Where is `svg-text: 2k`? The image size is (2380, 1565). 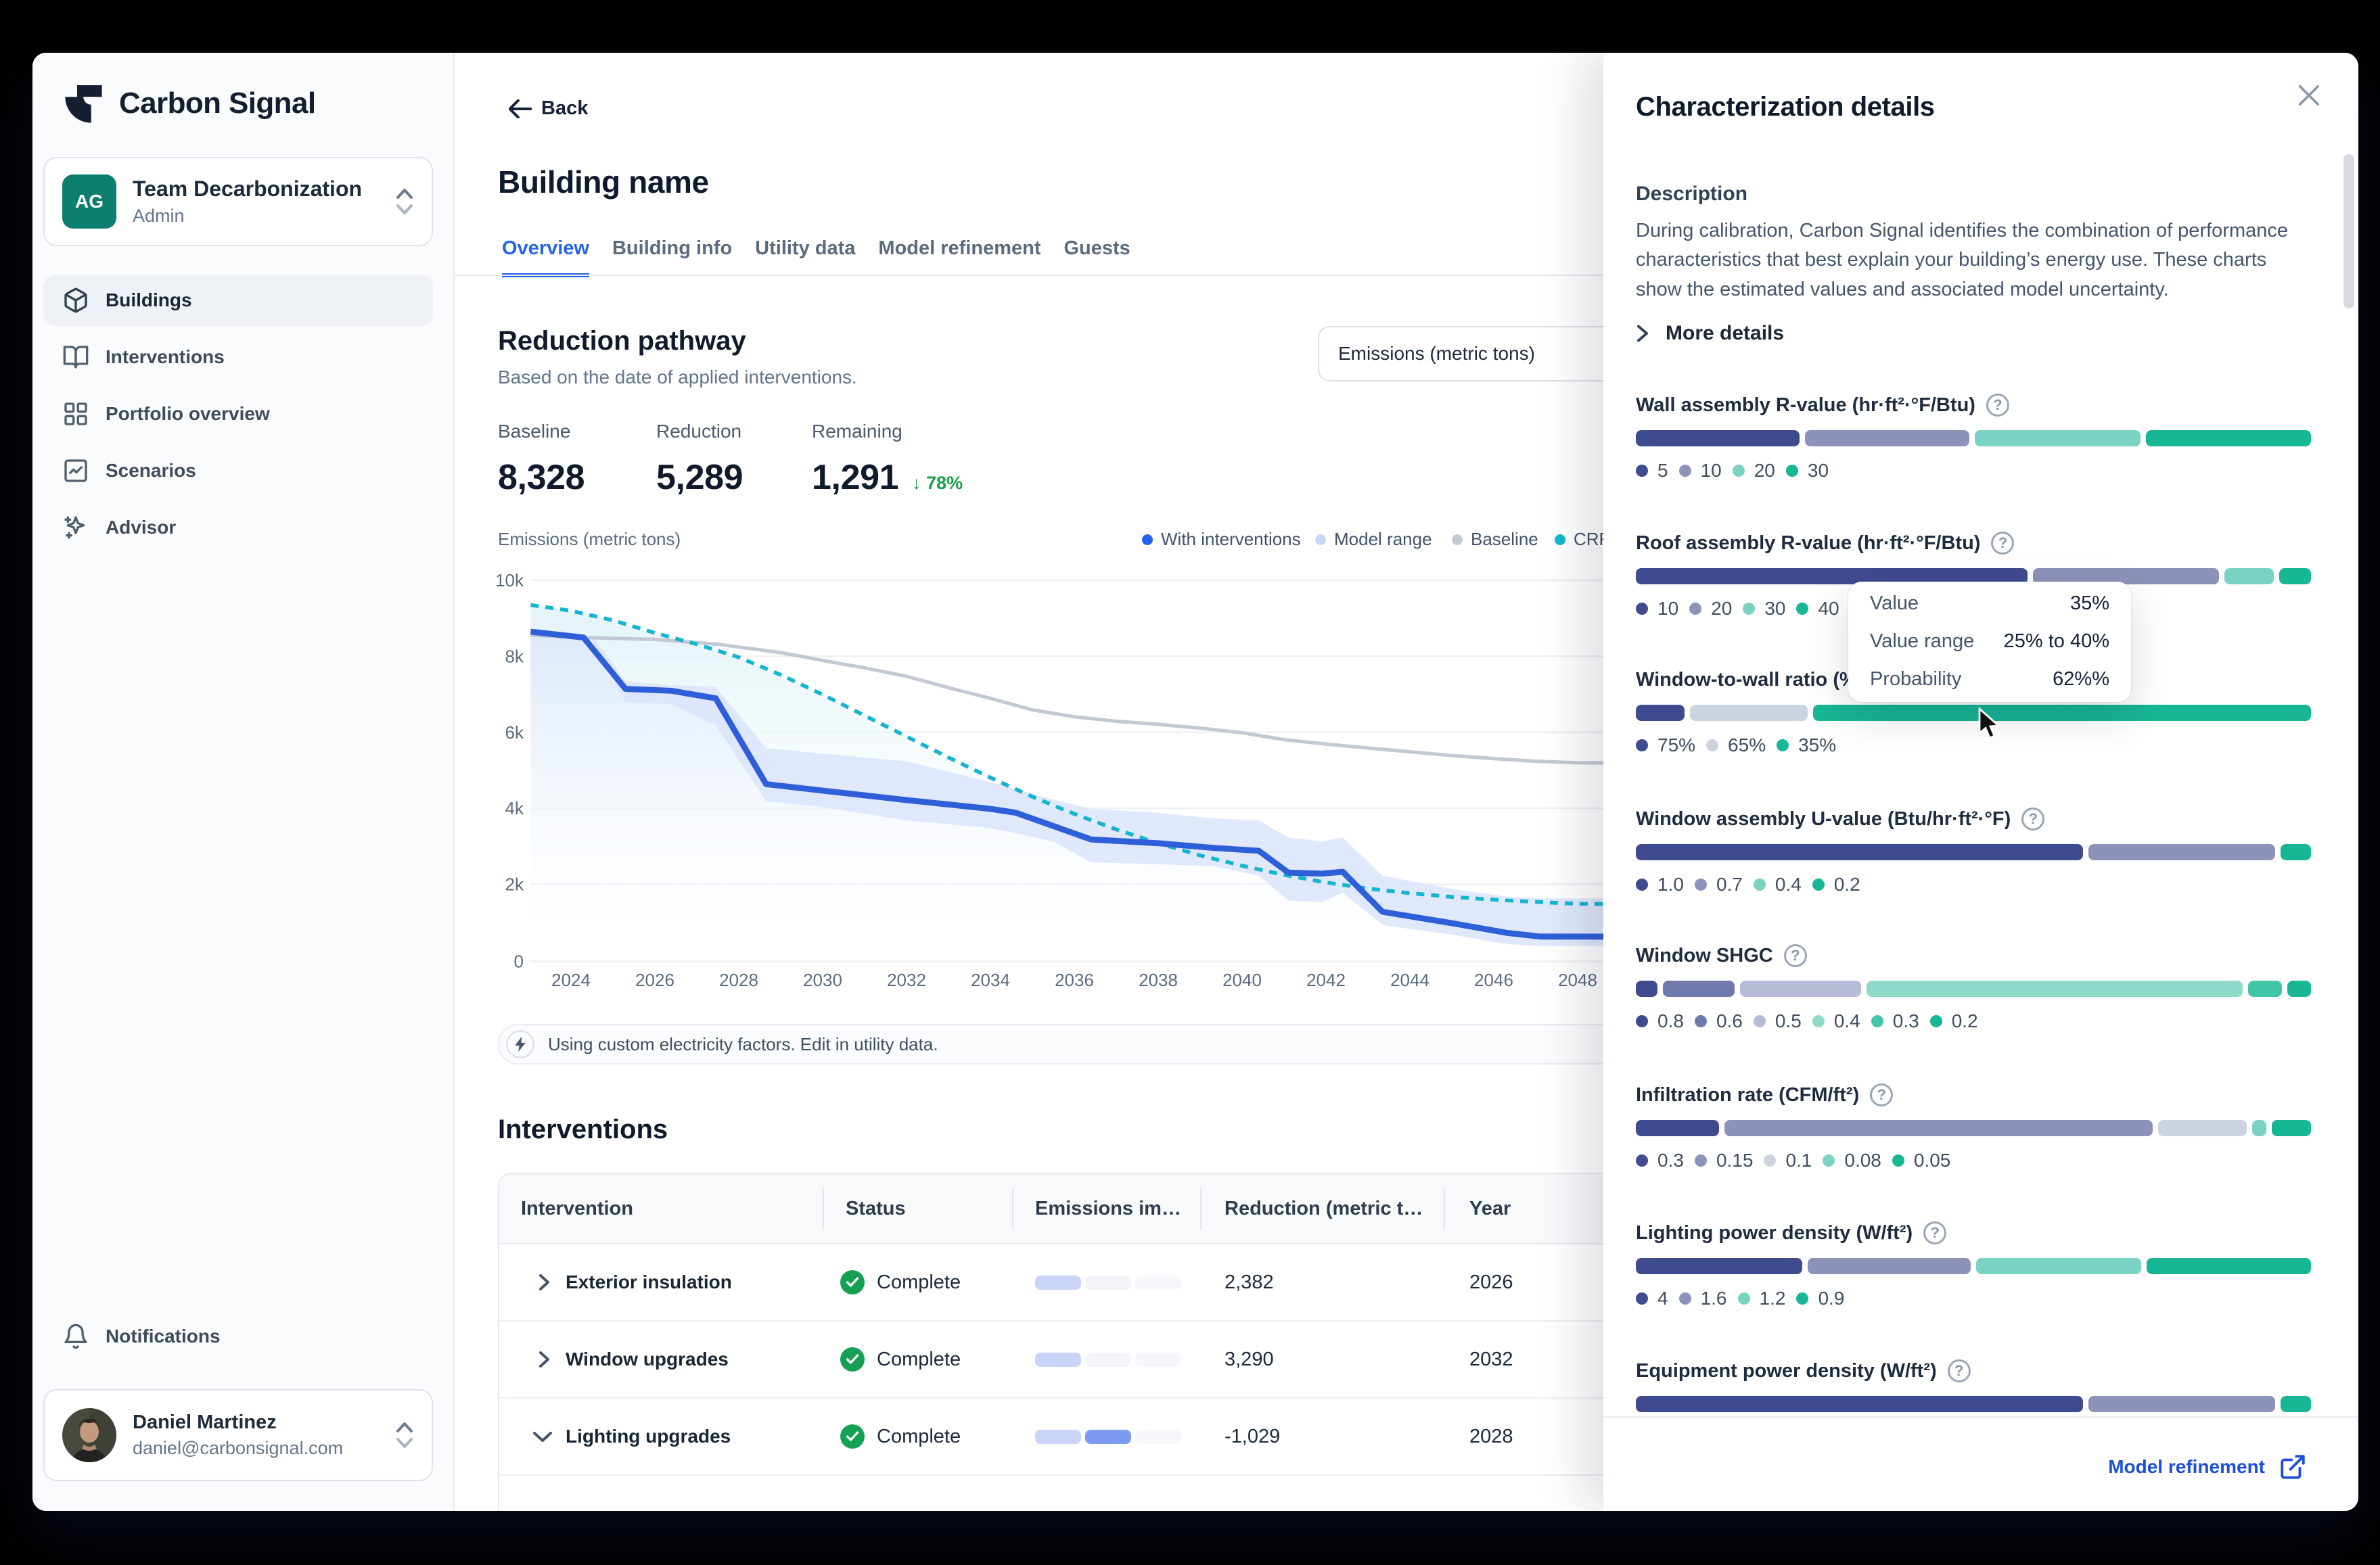 svg-text: 2k is located at coordinates (514, 884).